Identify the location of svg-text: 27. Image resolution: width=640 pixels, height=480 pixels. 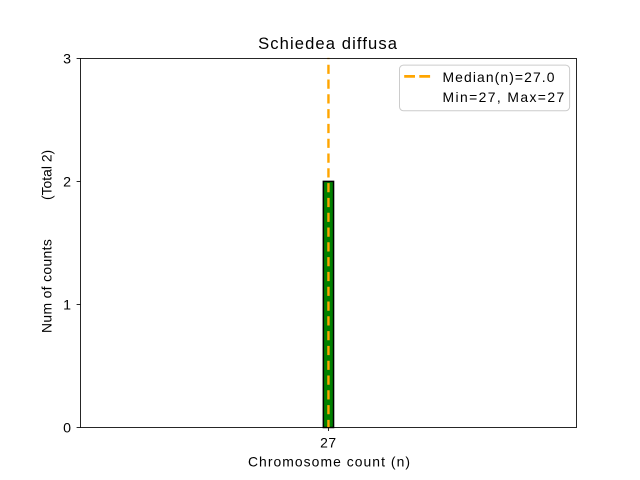
(328, 443).